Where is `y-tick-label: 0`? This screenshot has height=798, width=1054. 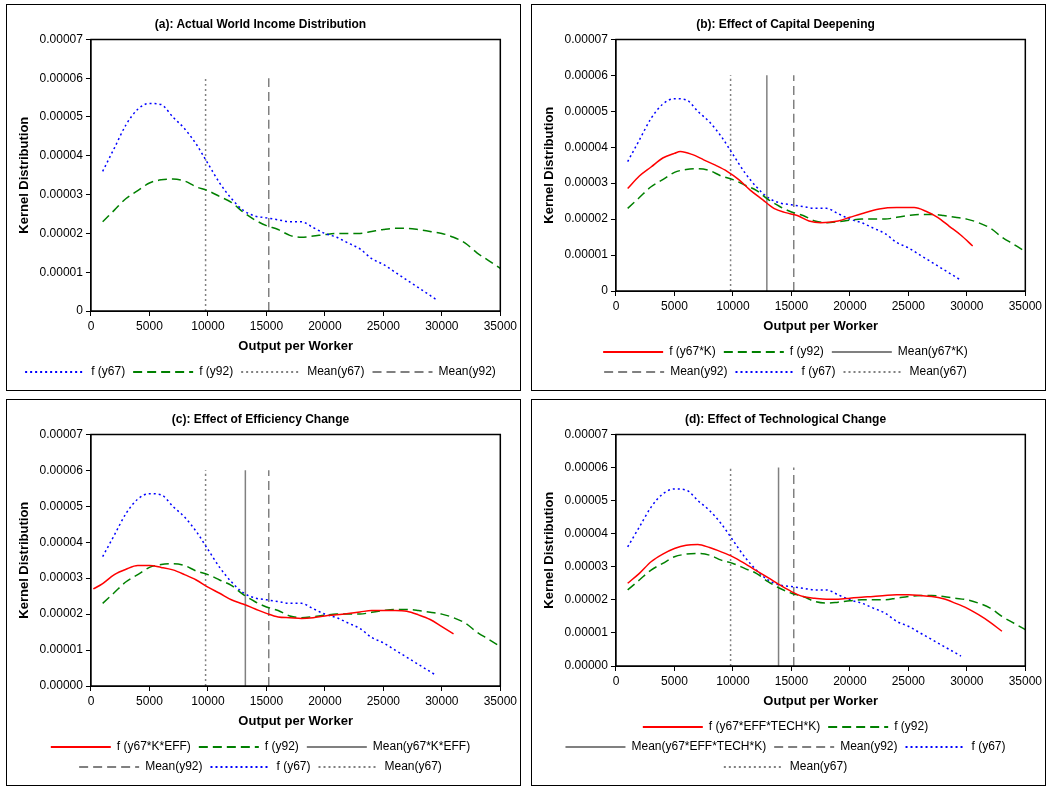 y-tick-label: 0 is located at coordinates (605, 290).